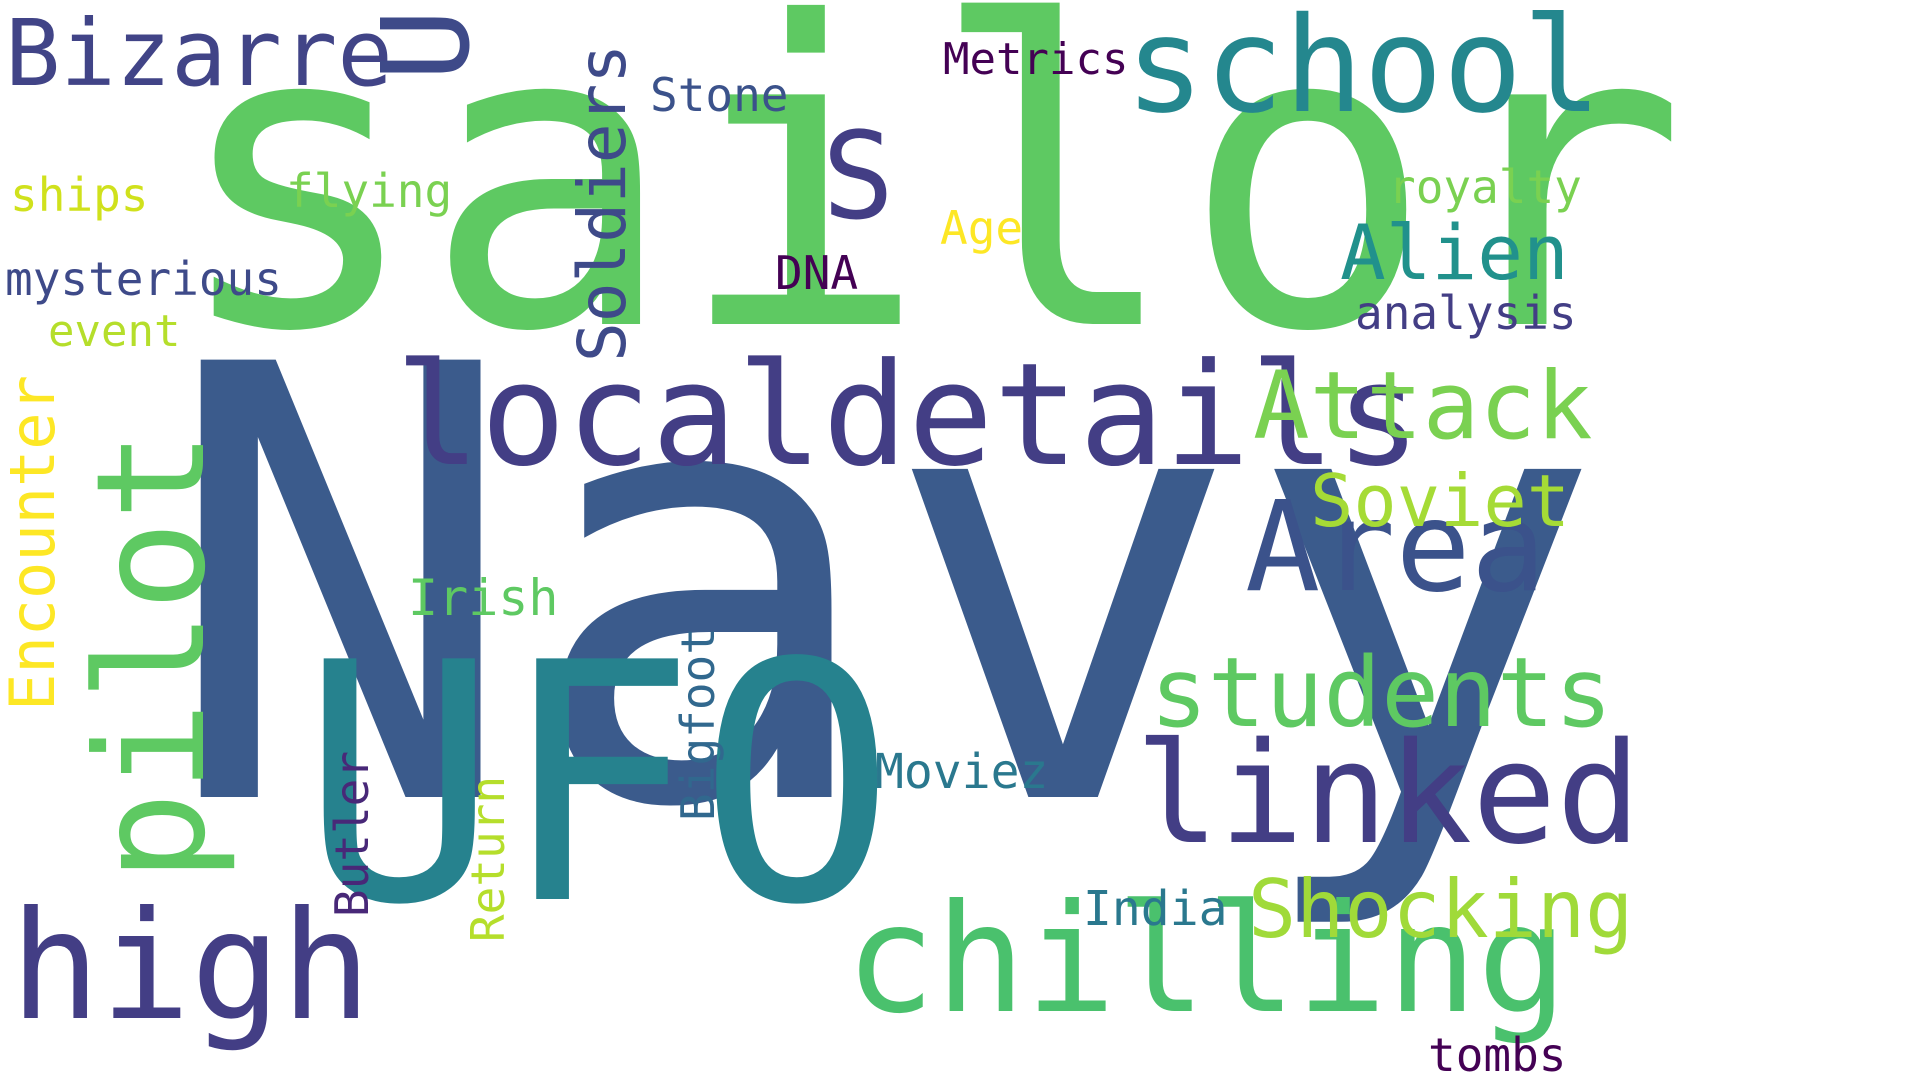 Image resolution: width=1920 pixels, height=1080 pixels. I want to click on word-area: Area, so click(1396, 547).